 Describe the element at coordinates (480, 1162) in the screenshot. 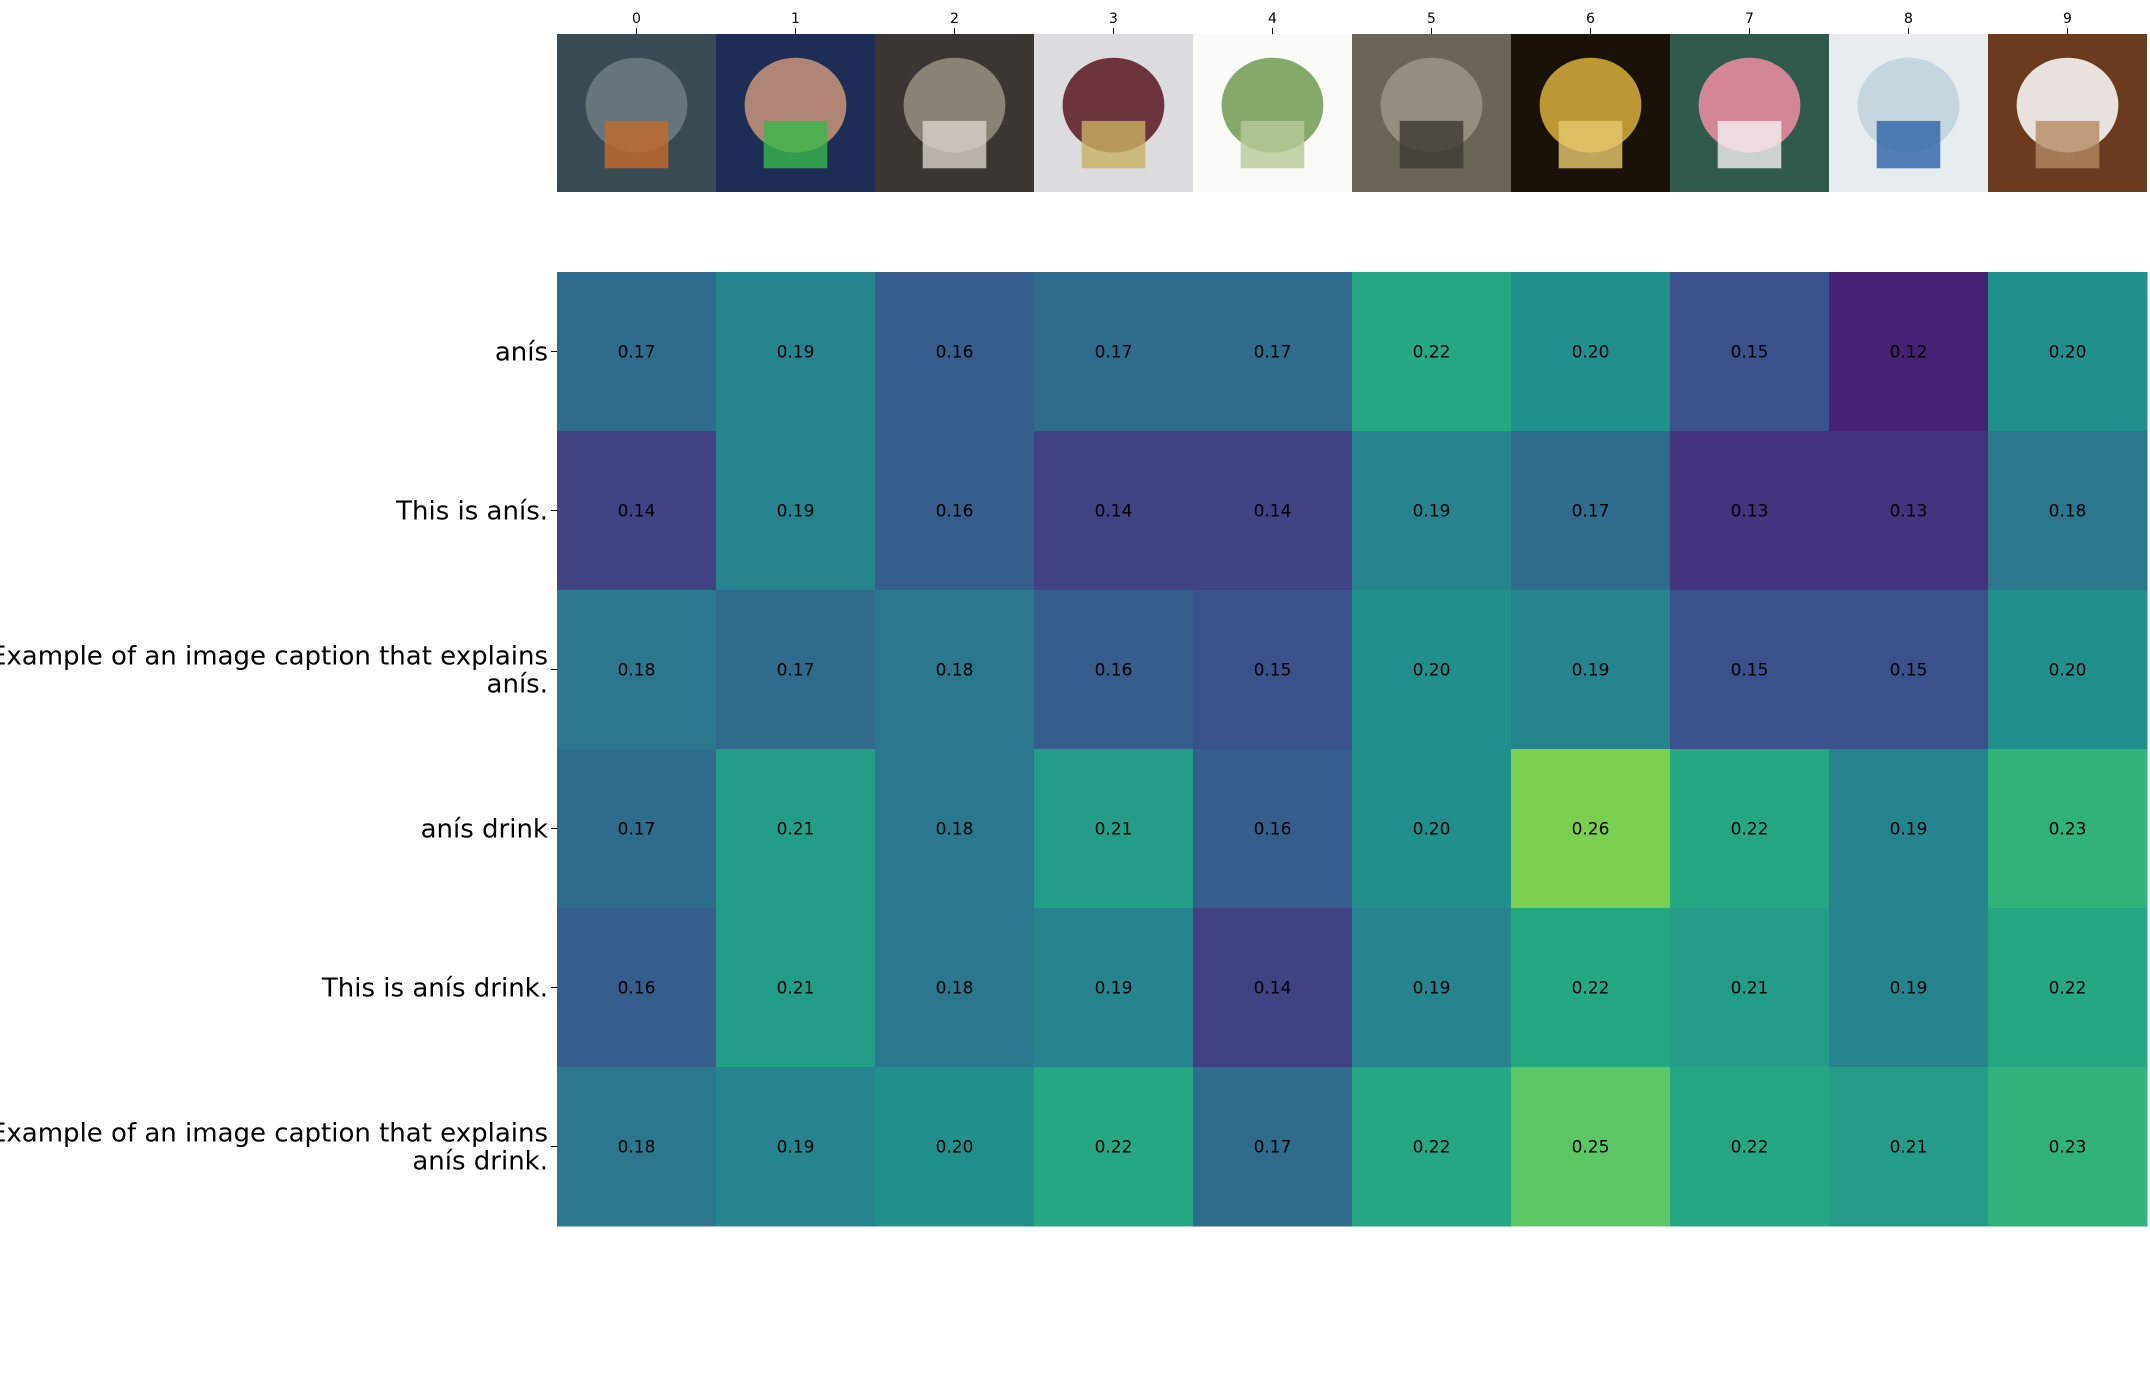

I see `row-label: anís drink.` at that location.